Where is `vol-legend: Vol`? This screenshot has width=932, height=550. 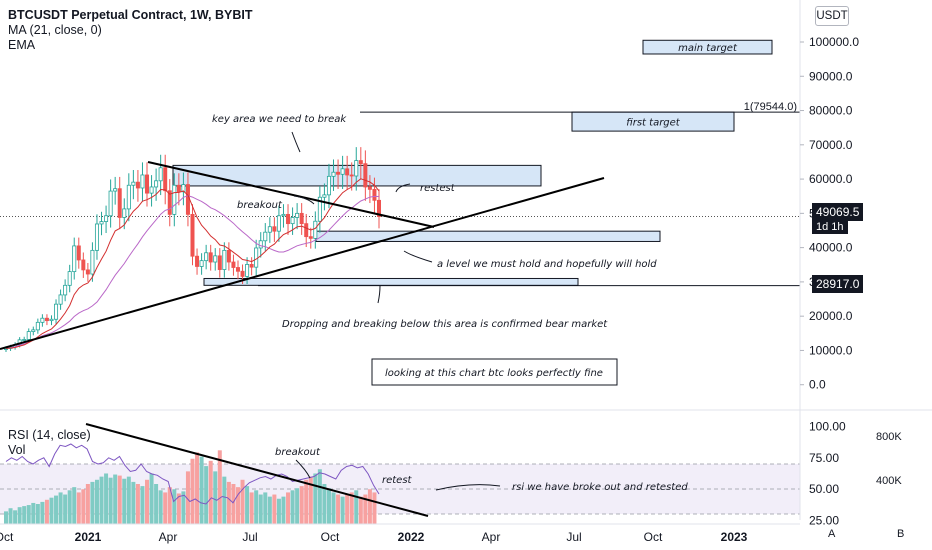
vol-legend: Vol is located at coordinates (17, 450).